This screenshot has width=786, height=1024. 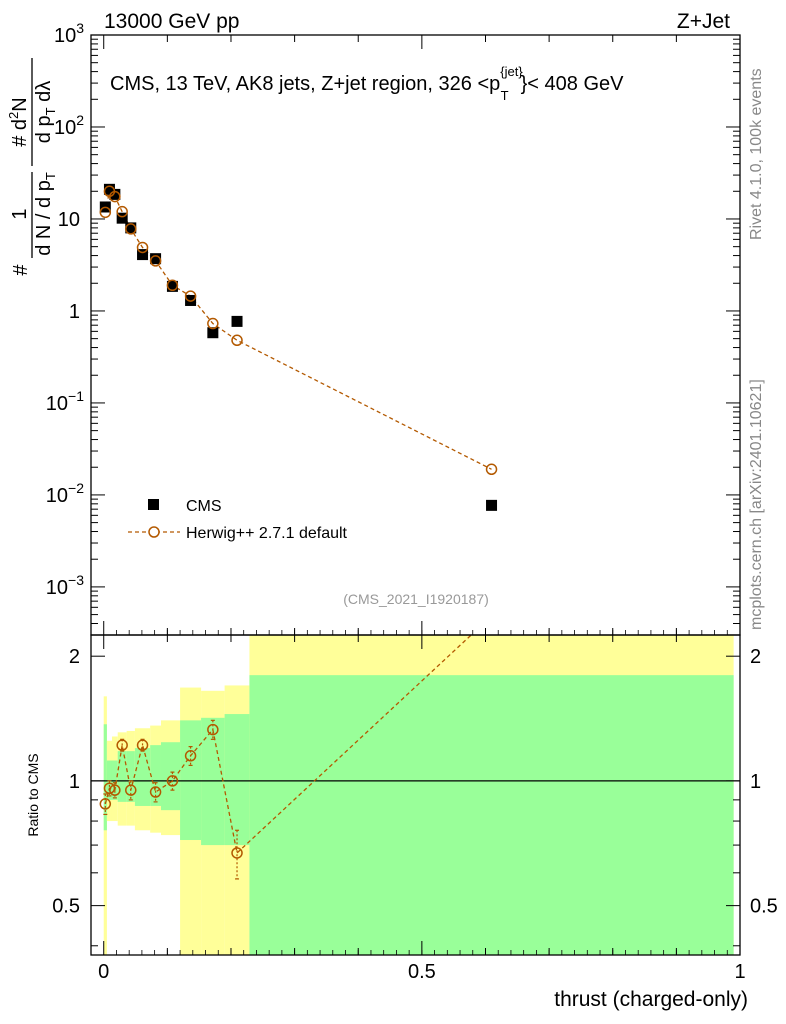 I want to click on ratio-y-tick-label: 0.5, so click(x=66, y=907).